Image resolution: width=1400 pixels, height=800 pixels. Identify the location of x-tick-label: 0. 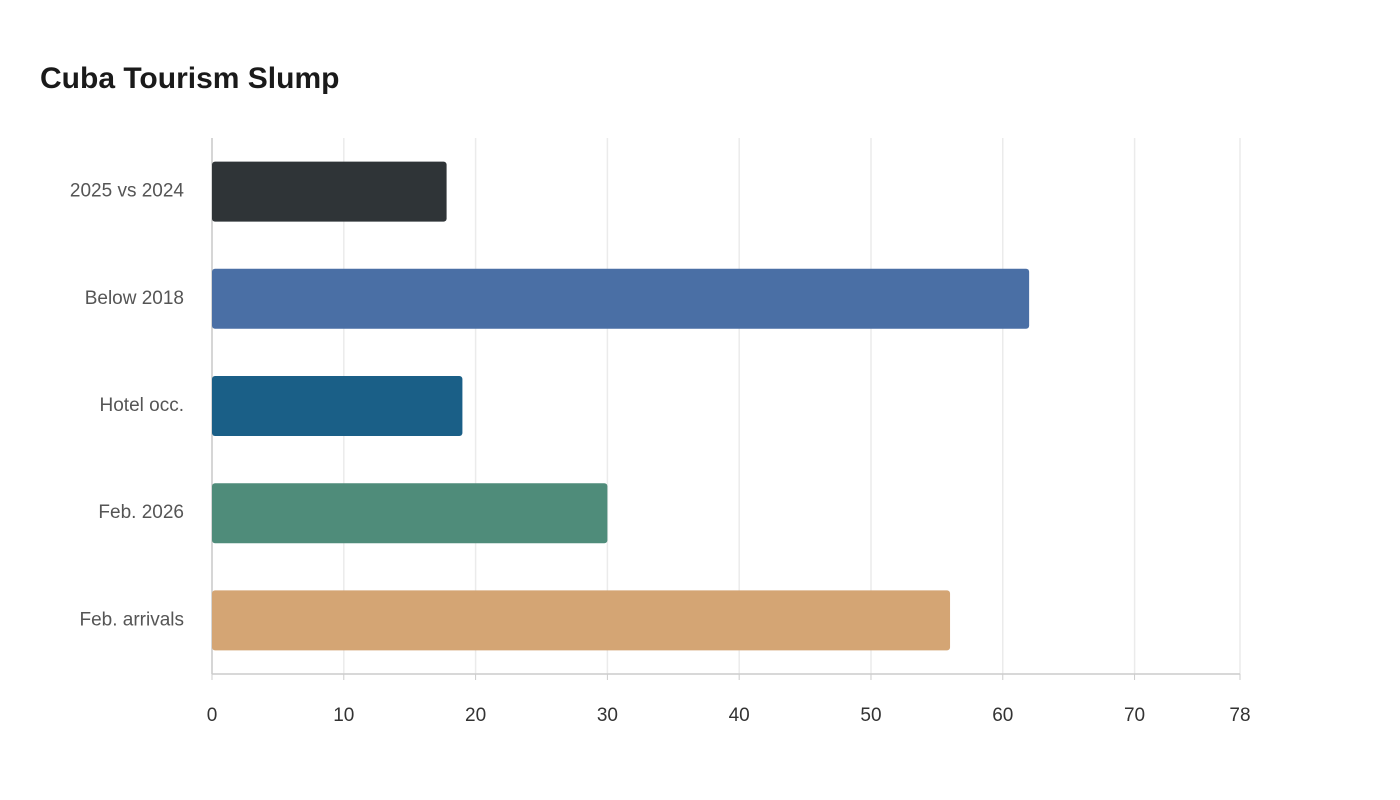
(212, 715).